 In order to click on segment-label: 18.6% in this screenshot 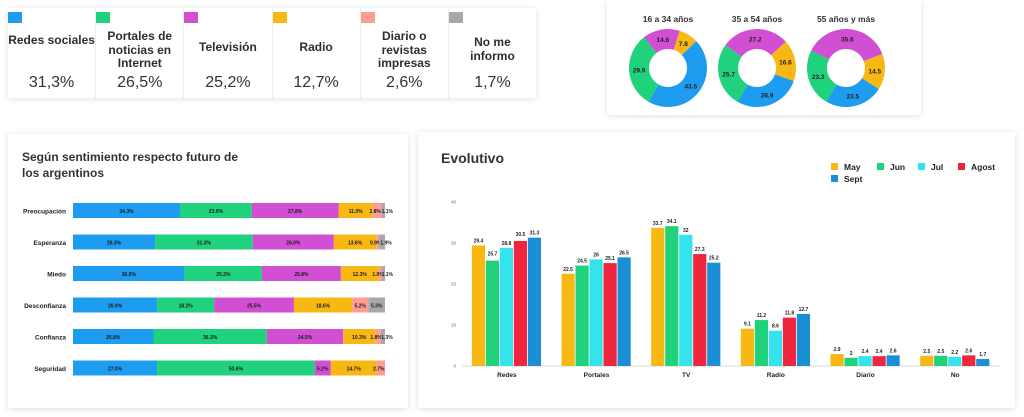, I will do `click(323, 306)`.